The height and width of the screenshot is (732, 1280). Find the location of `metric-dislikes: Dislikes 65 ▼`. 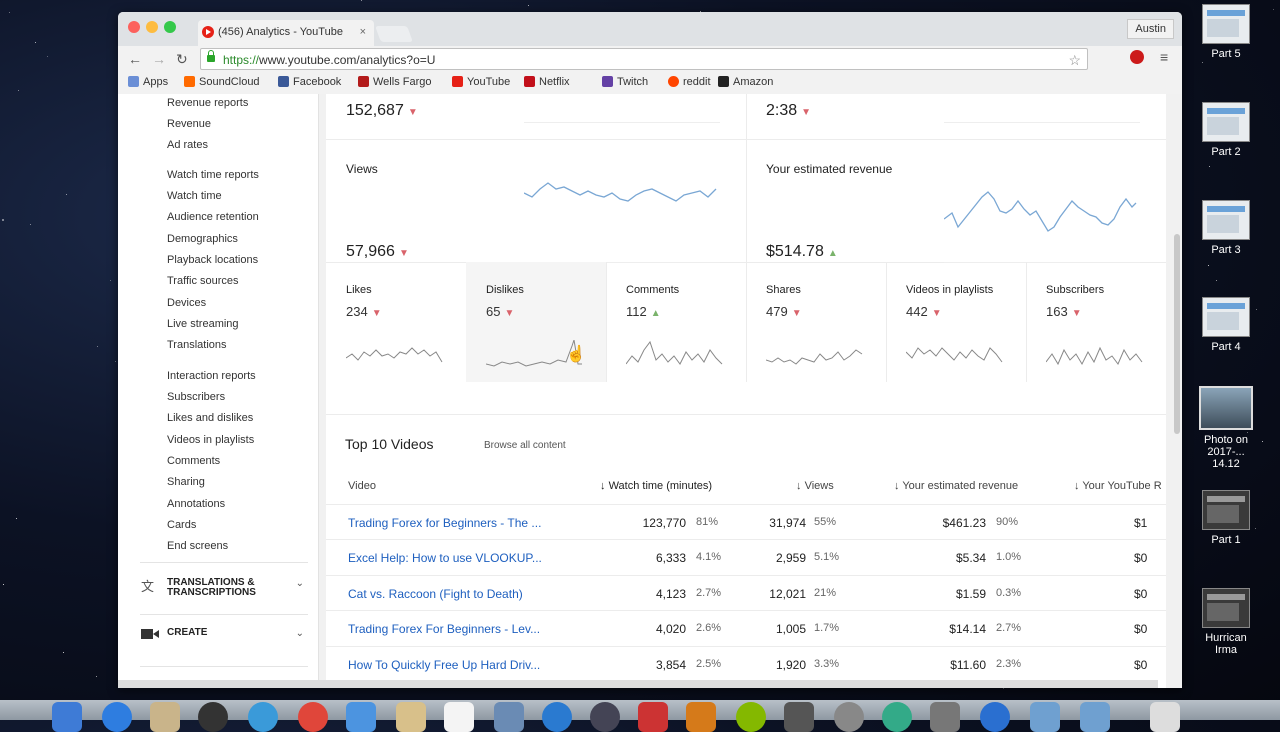

metric-dislikes: Dislikes 65 ▼ is located at coordinates (536, 322).